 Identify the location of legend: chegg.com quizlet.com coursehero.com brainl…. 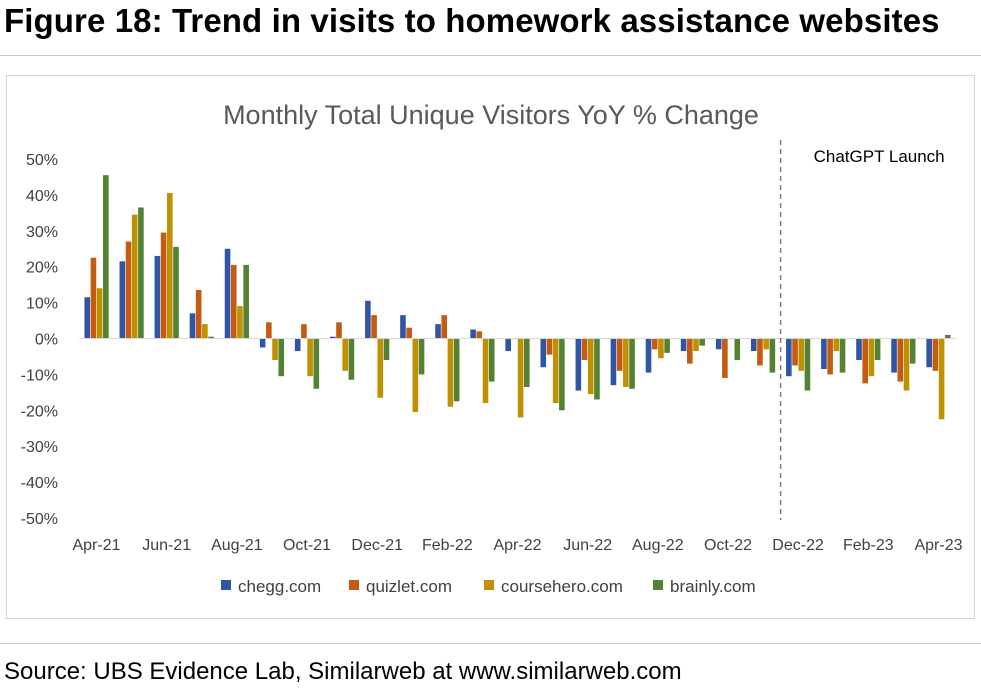
(488, 586).